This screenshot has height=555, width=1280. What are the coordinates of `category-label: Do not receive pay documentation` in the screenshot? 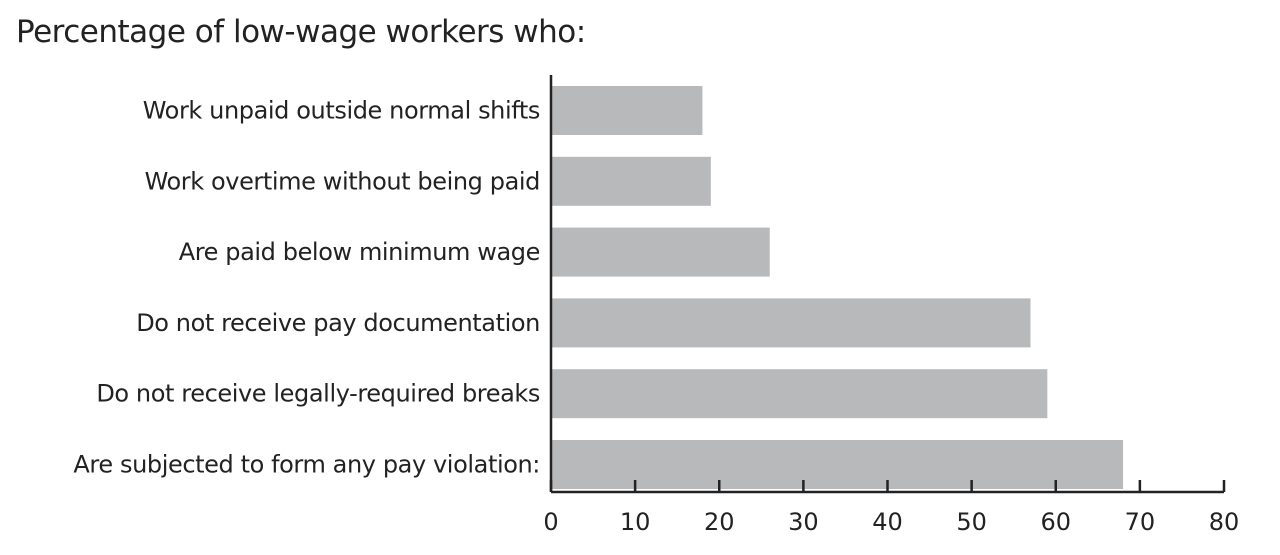 It's located at (338, 323).